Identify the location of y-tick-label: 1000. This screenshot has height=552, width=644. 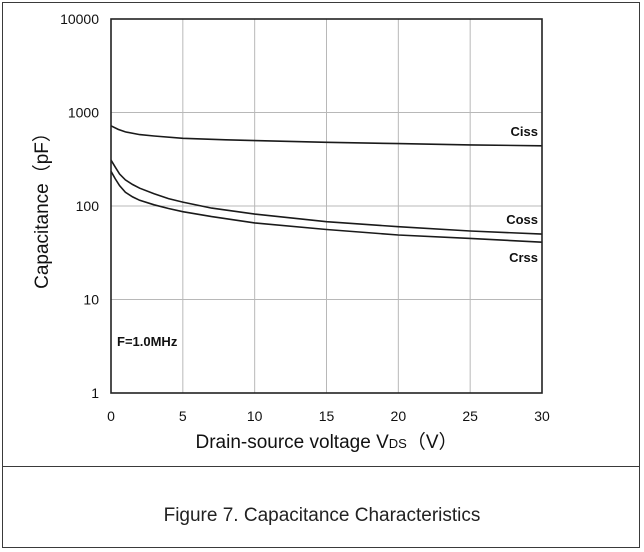
(83, 113).